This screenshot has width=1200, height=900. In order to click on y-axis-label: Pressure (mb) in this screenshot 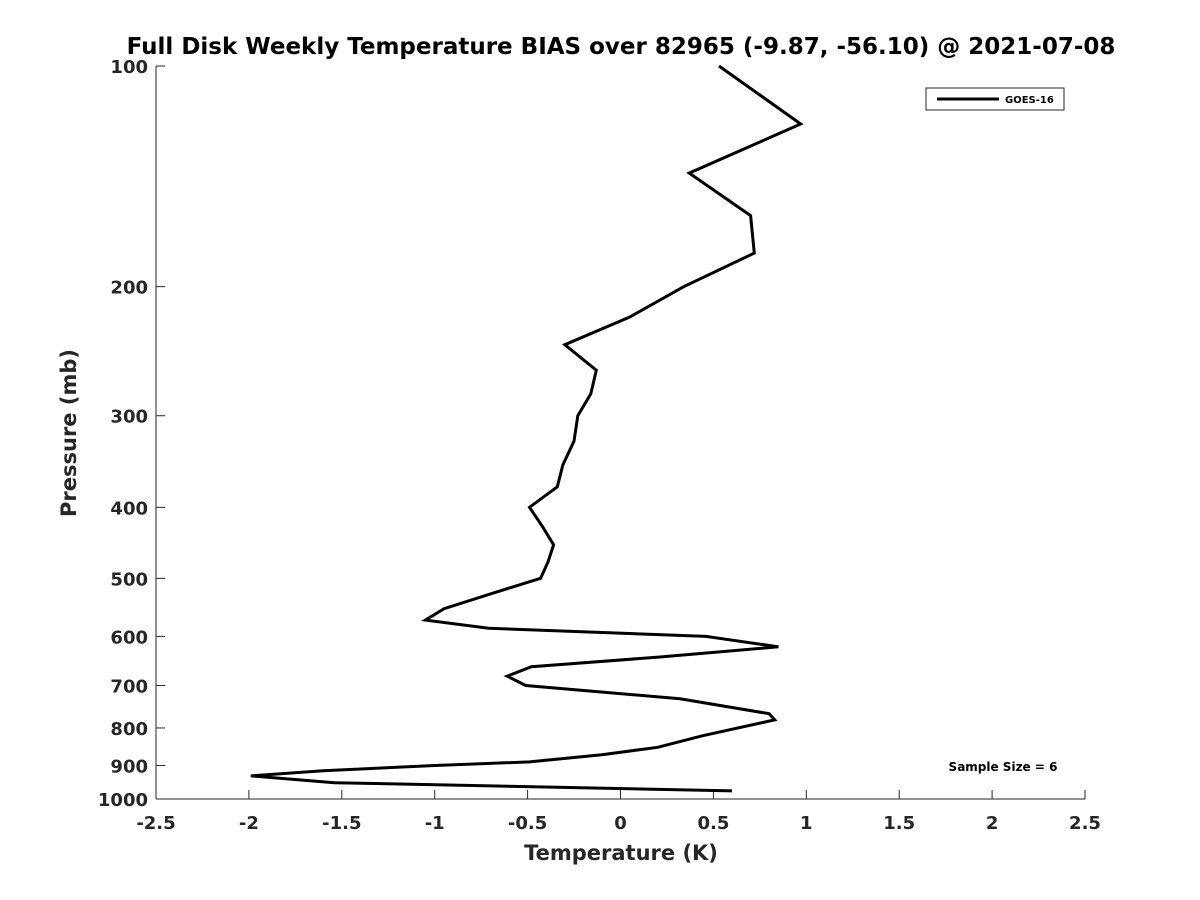, I will do `click(69, 433)`.